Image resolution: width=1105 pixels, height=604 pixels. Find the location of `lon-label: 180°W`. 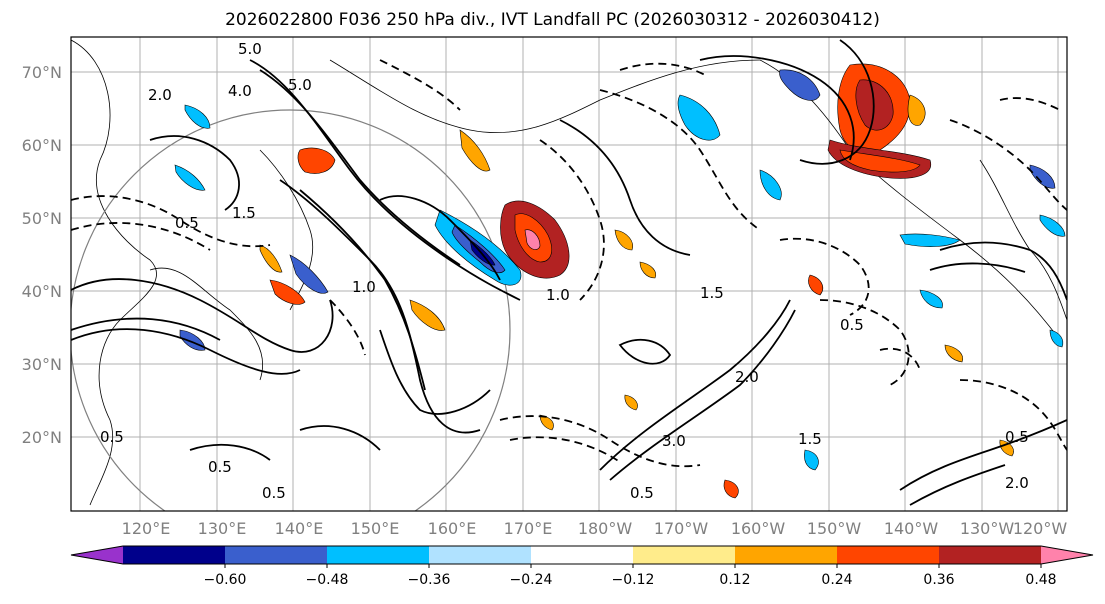

lon-label: 180°W is located at coordinates (605, 528).